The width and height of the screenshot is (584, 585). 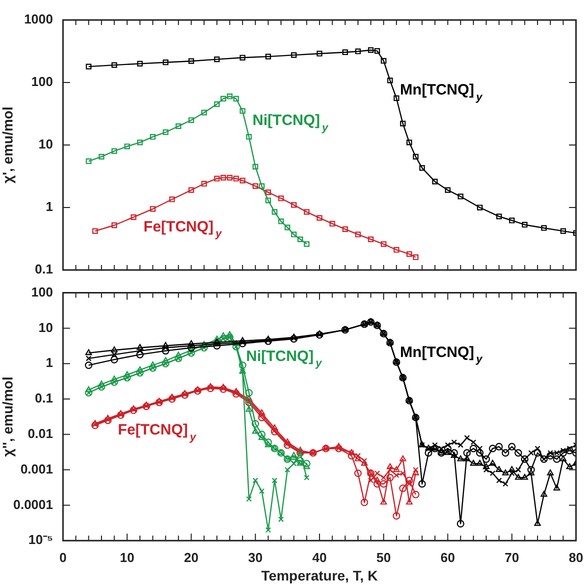 I want to click on x-tick-label: 30, so click(x=255, y=557).